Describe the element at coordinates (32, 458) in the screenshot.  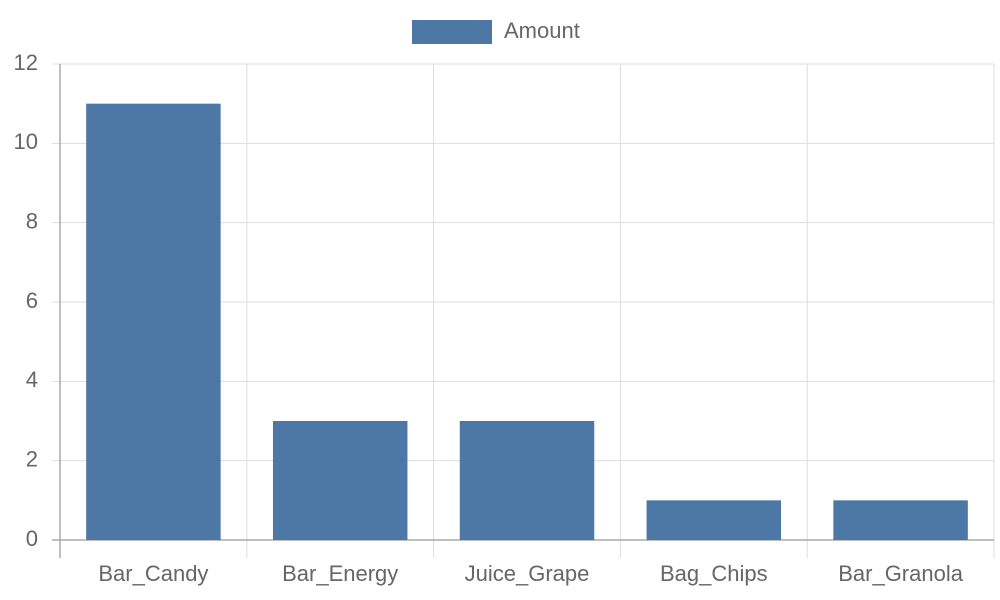
I see `y-tick-label: 2` at that location.